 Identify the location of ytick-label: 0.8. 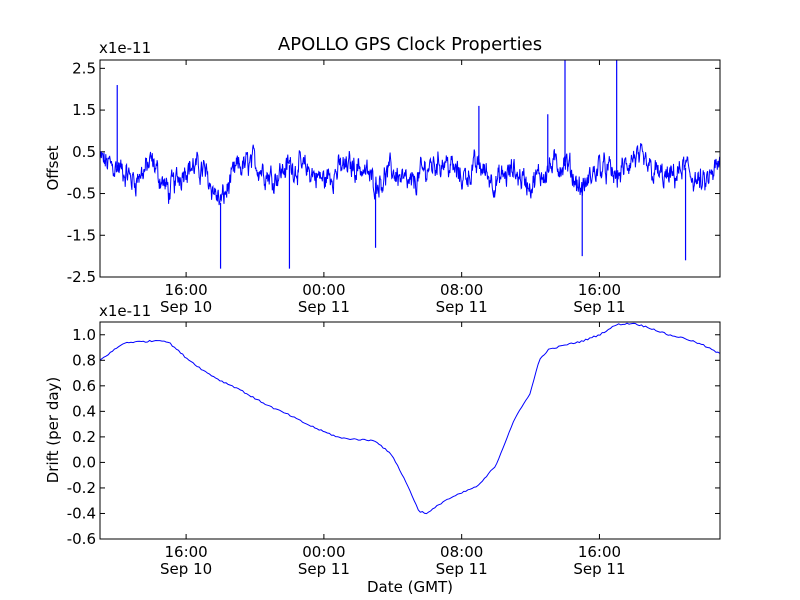
(84, 360).